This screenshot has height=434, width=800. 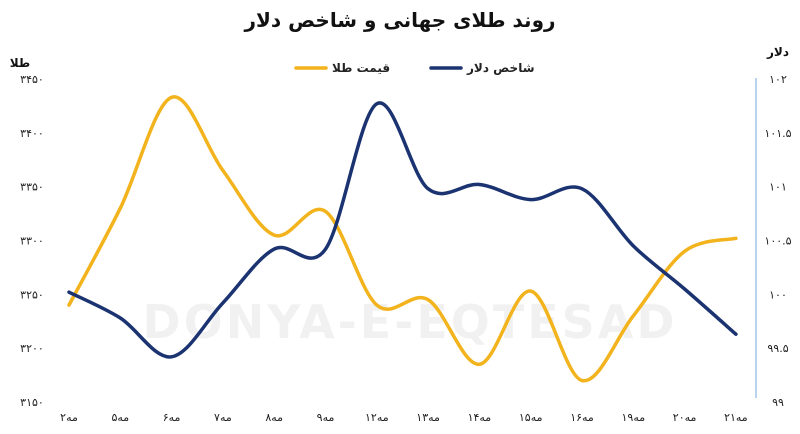 What do you see at coordinates (777, 133) in the screenshot?
I see `right-tick-label: ۱۰۱.۵` at bounding box center [777, 133].